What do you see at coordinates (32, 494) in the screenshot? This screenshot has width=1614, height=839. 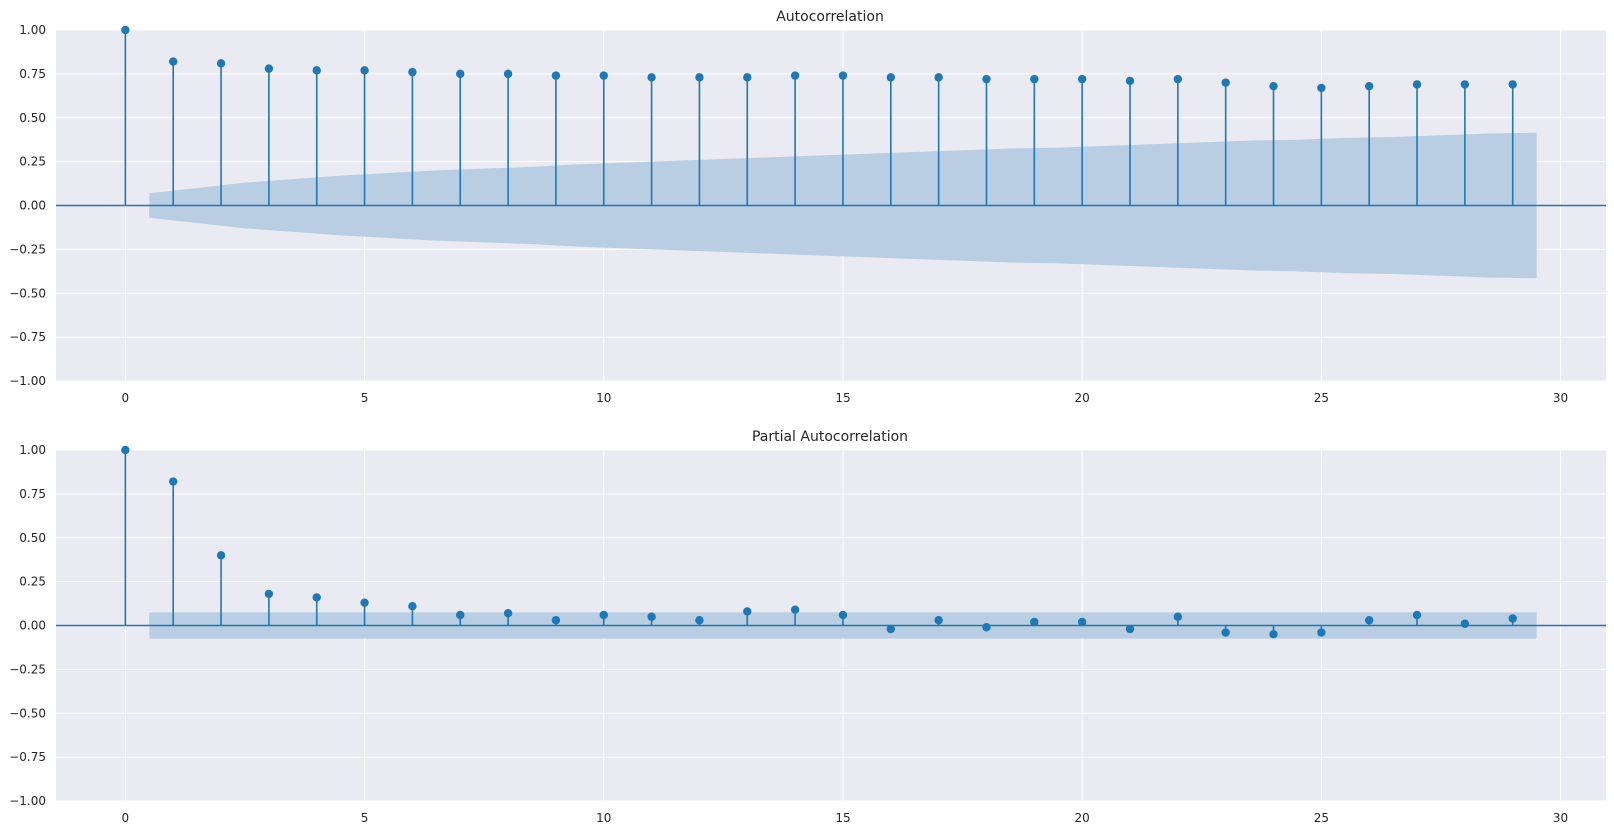 I see `pacf-y-tick-label: 0.75` at bounding box center [32, 494].